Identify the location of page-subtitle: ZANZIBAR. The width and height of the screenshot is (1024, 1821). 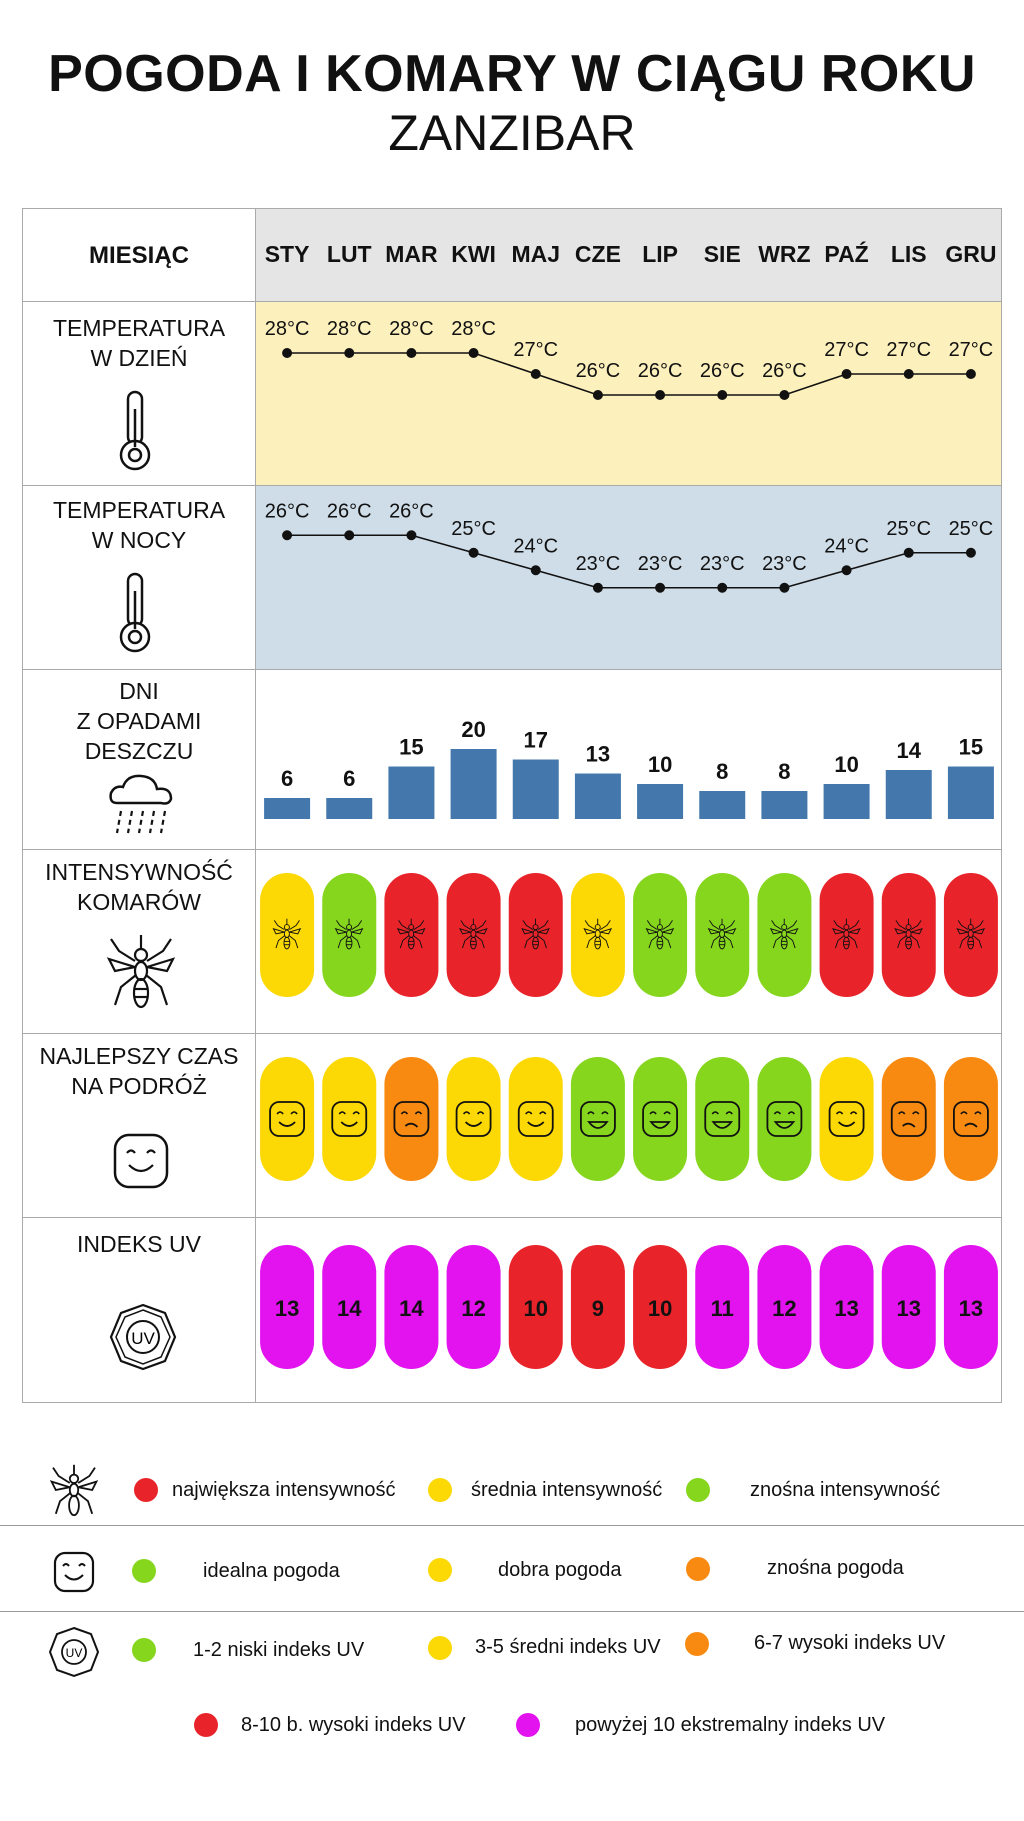
(512, 133).